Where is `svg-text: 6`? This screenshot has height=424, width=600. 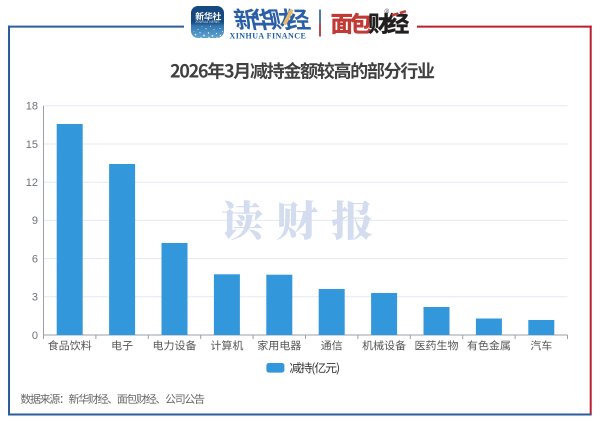
svg-text: 6 is located at coordinates (35, 259).